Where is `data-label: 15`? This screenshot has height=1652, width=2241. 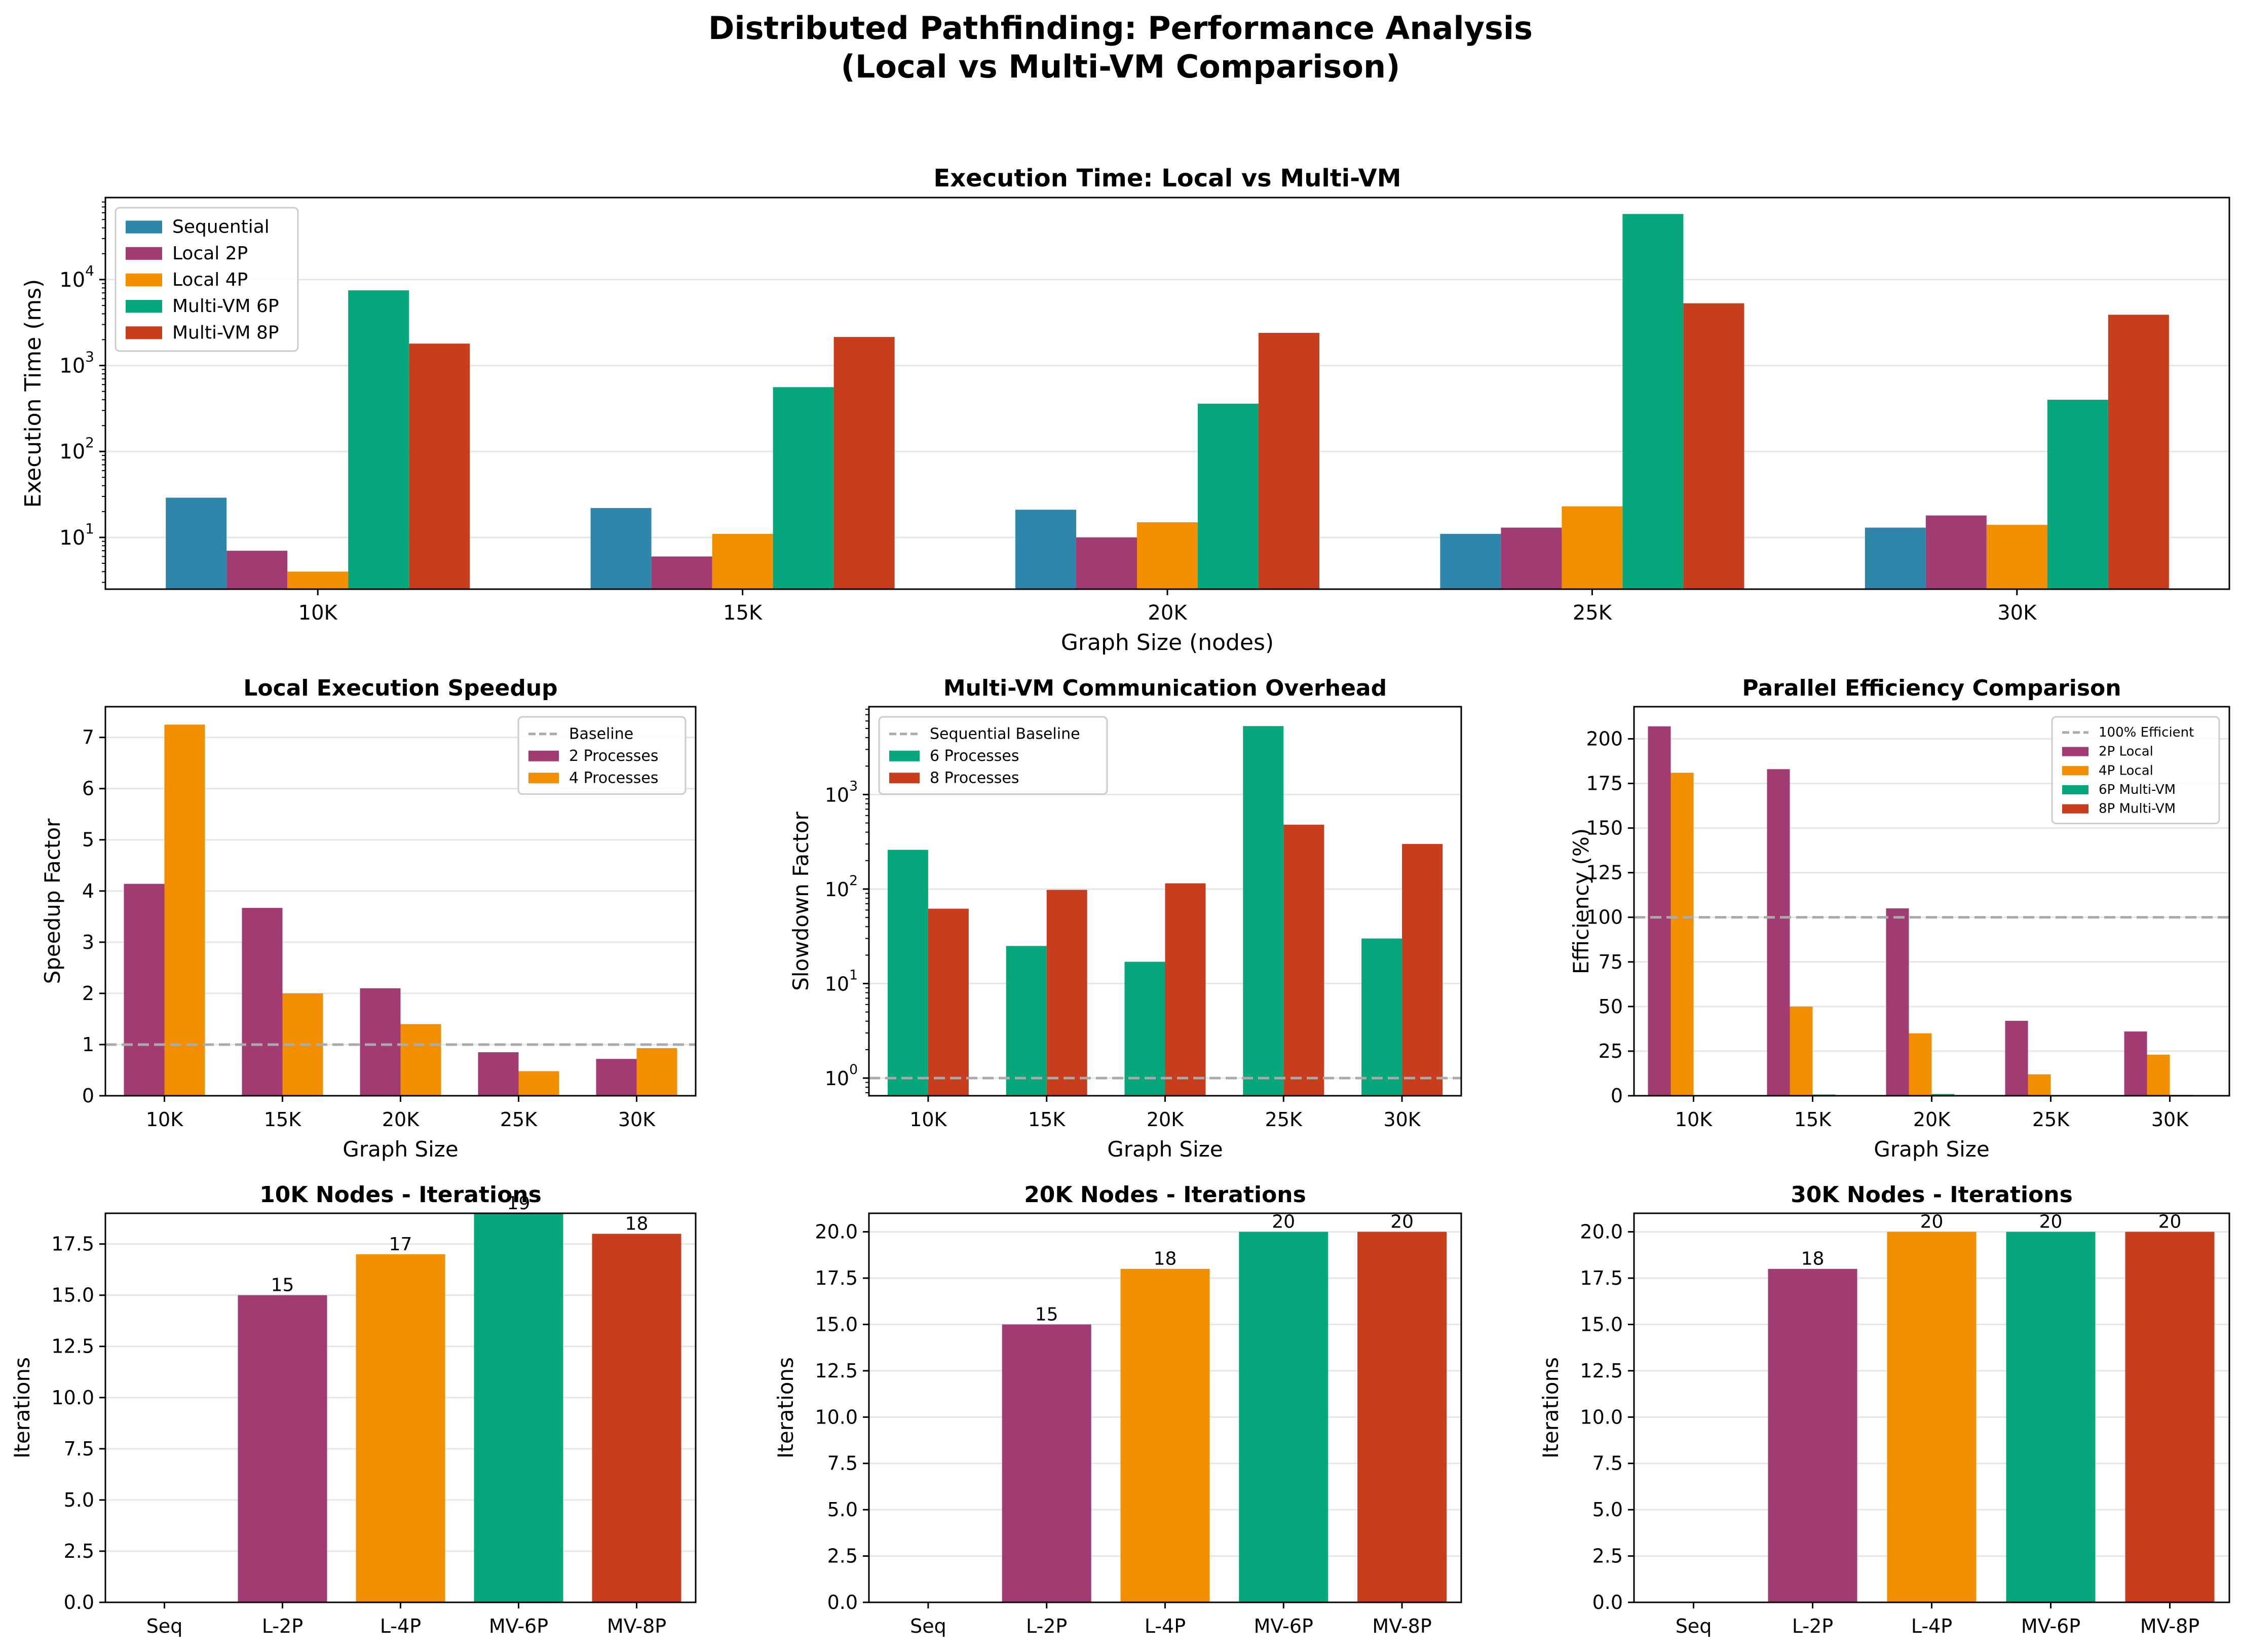 data-label: 15 is located at coordinates (1046, 1314).